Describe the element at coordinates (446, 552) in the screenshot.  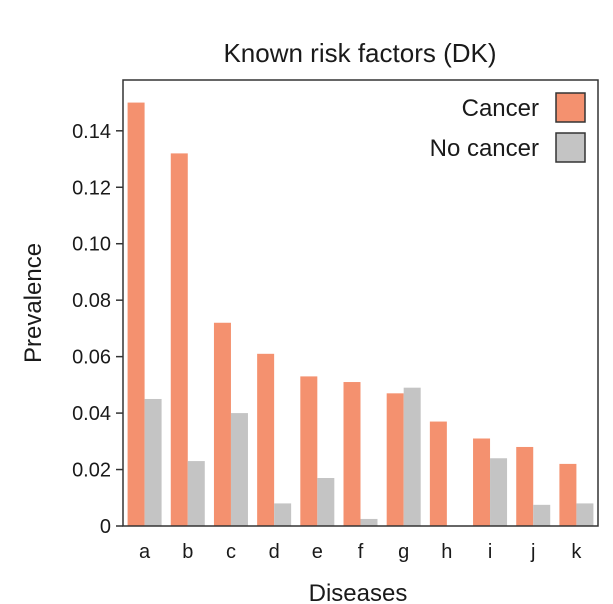
I see `x-tick-label: h` at that location.